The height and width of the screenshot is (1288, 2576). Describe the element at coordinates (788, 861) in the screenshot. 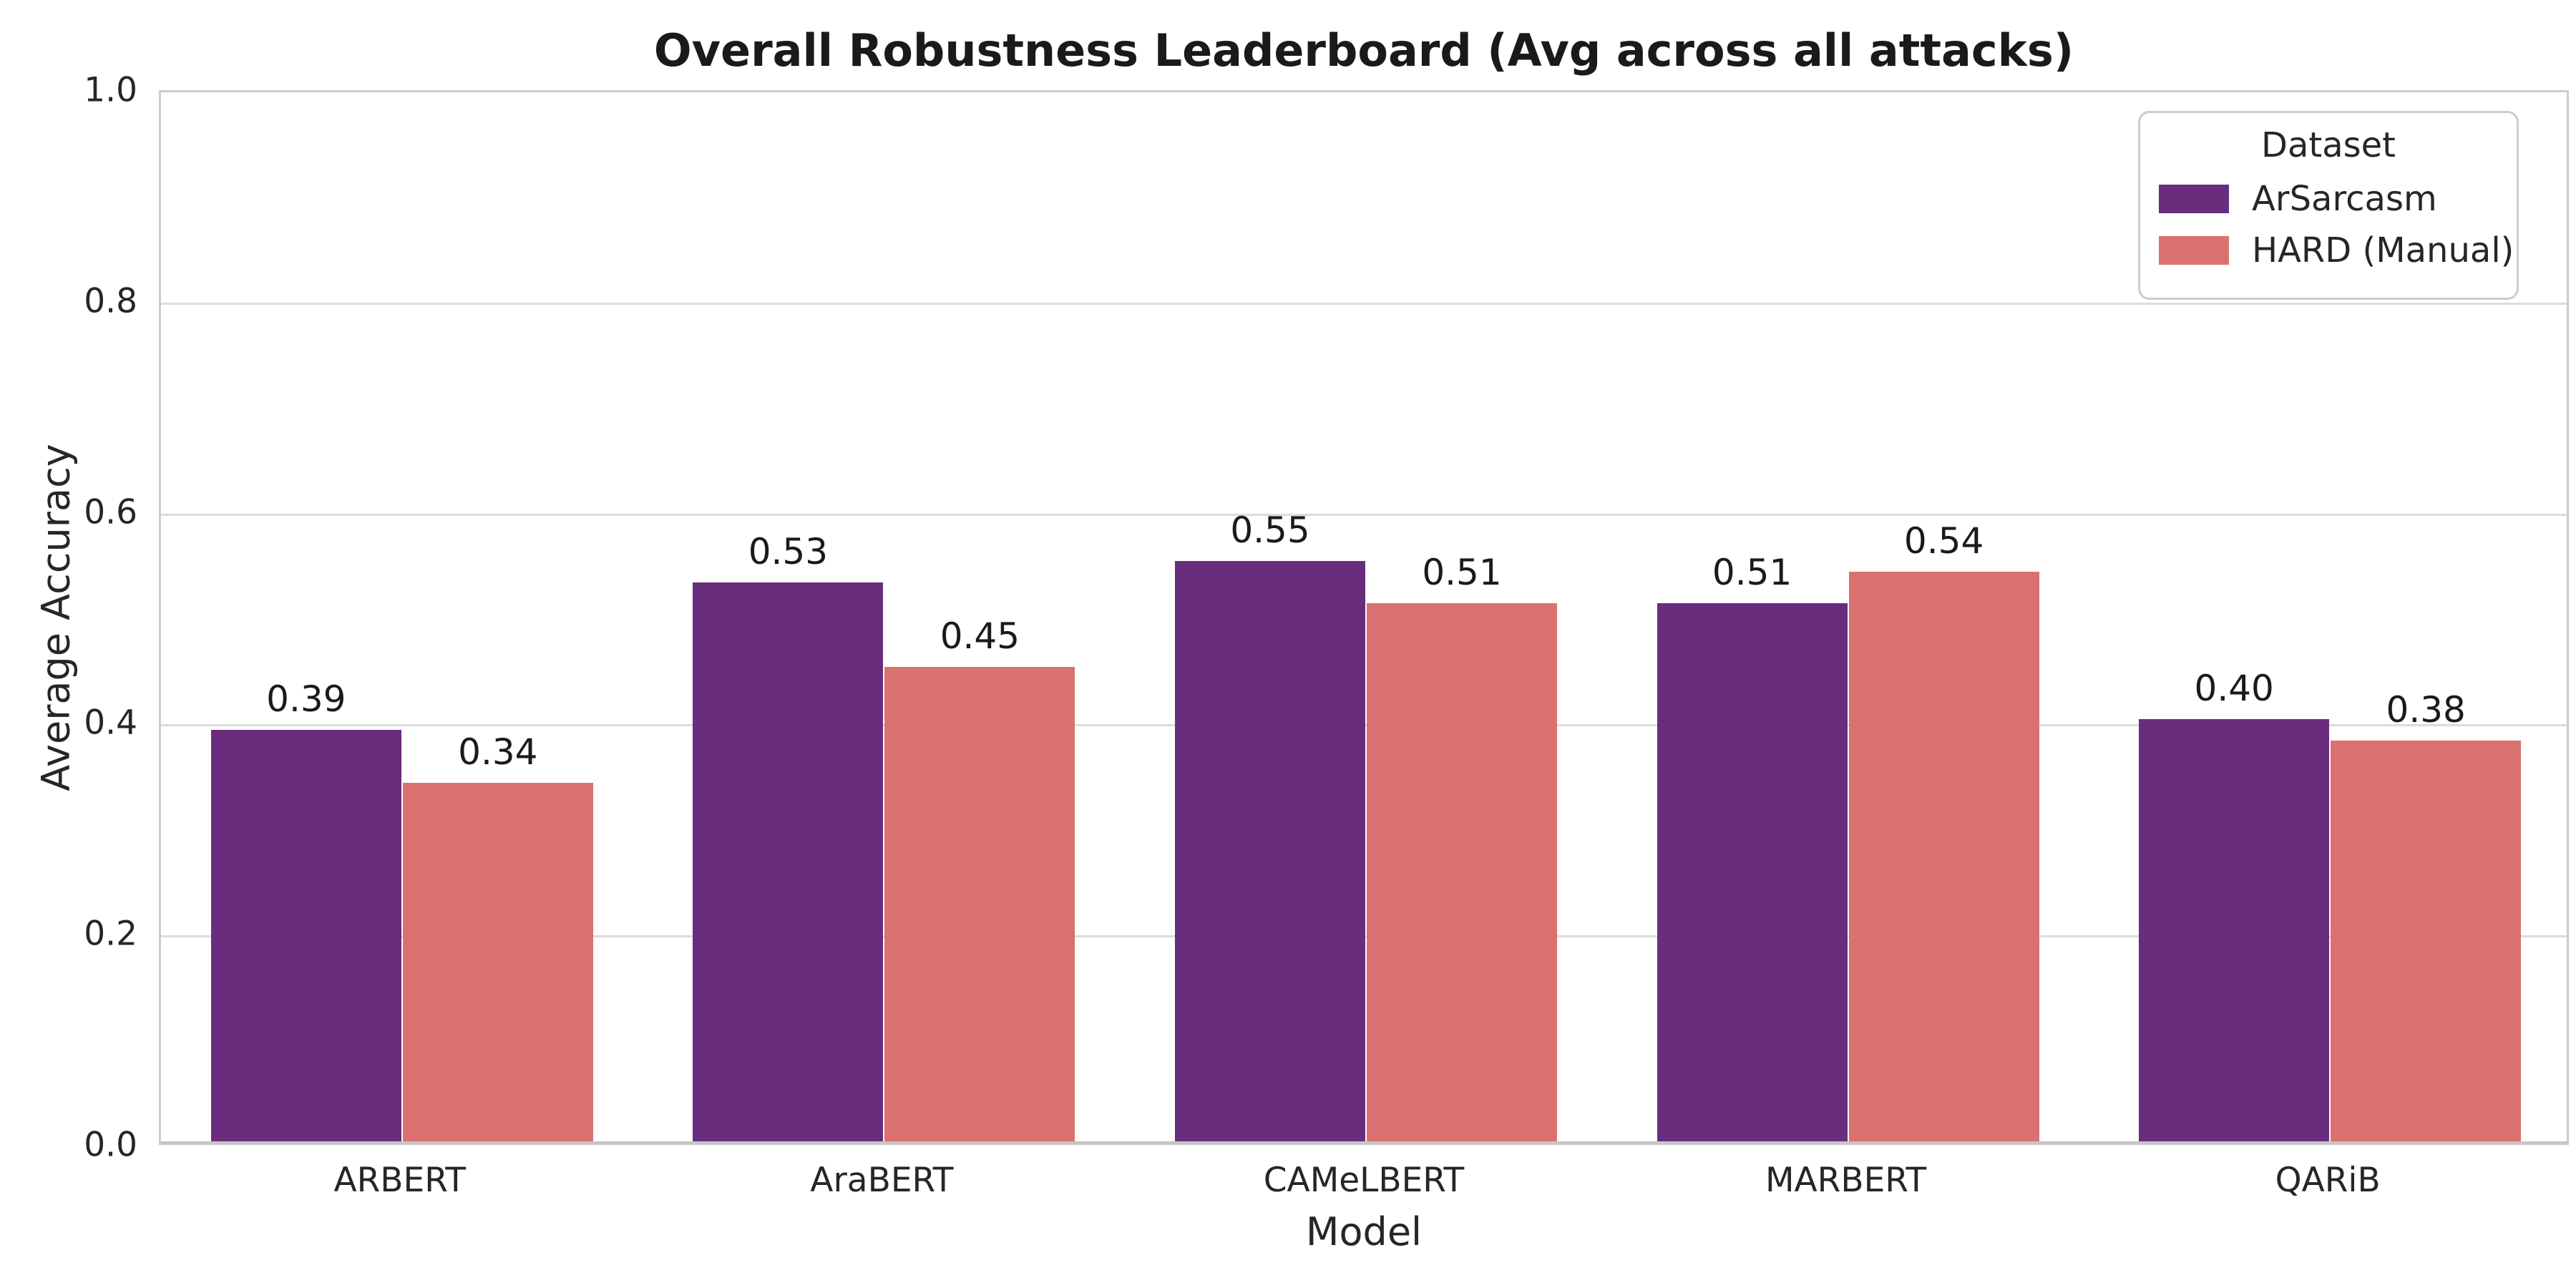

I see `bar-arabert-arsarcasm` at that location.